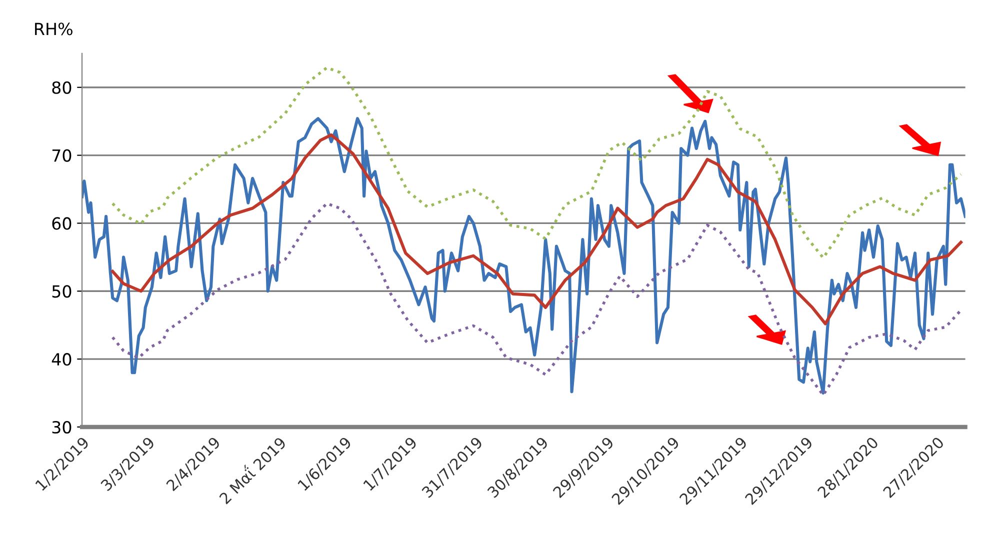 The image size is (981, 534). What do you see at coordinates (62, 359) in the screenshot?
I see `y-tick-label: 40` at bounding box center [62, 359].